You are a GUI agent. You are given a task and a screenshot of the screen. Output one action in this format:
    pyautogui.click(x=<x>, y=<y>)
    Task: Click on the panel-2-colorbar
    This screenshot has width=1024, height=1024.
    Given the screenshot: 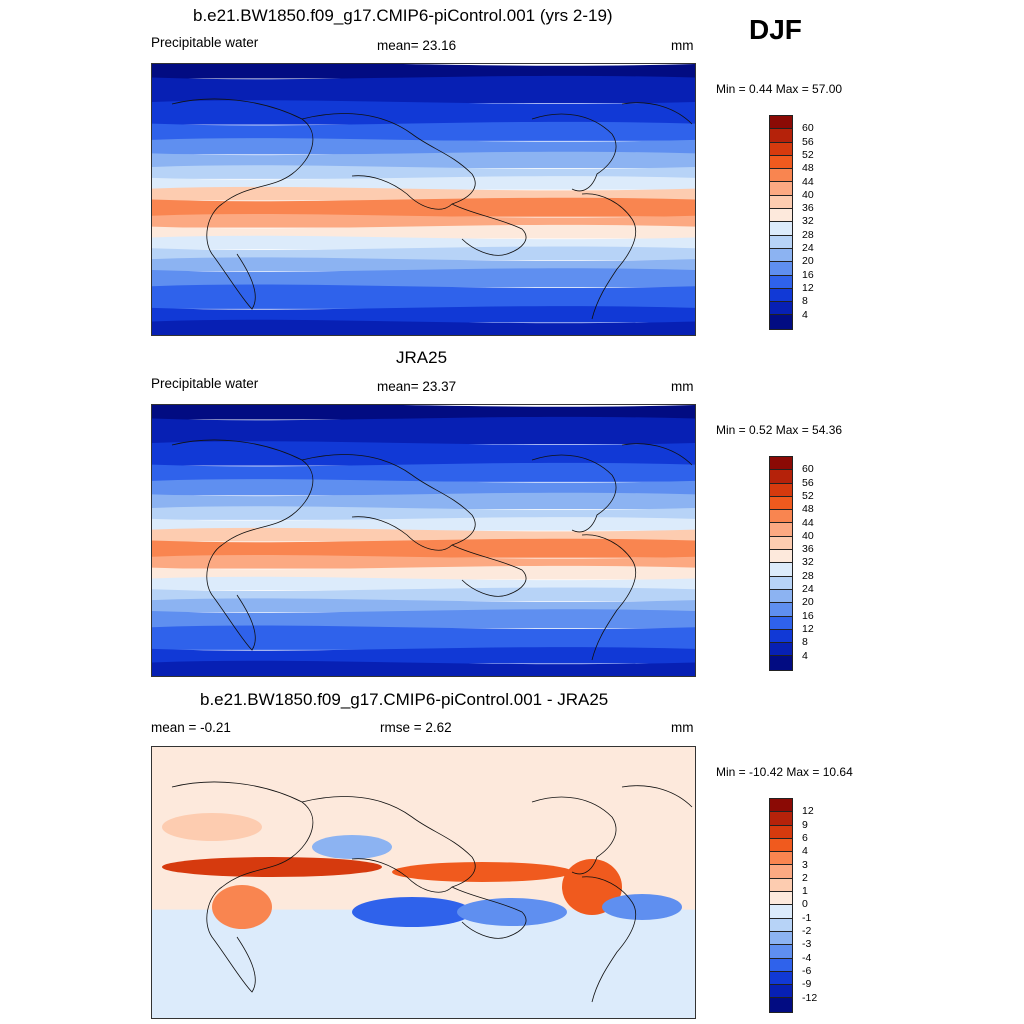 What is the action you would take?
    pyautogui.click(x=781, y=563)
    